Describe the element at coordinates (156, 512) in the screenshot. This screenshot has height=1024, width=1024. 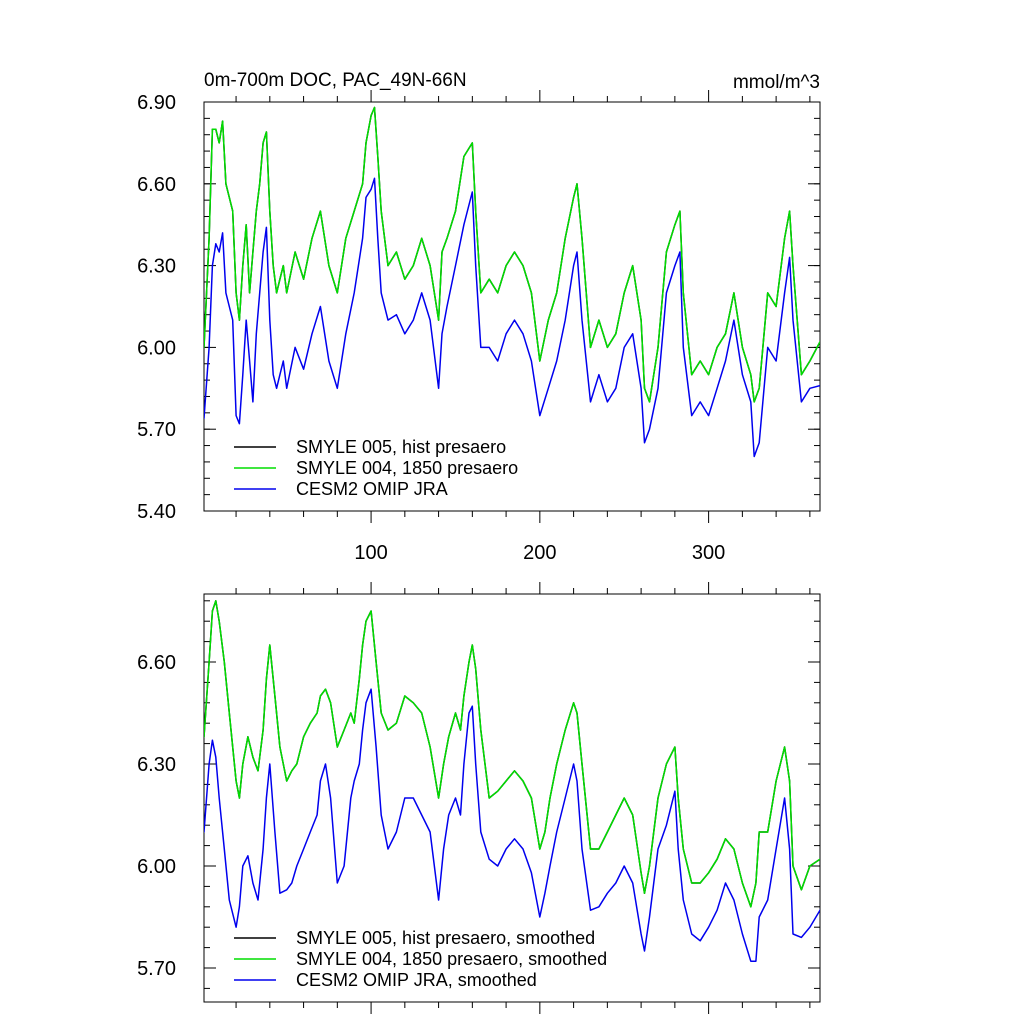
I see `y-tick-label: 5.40` at that location.